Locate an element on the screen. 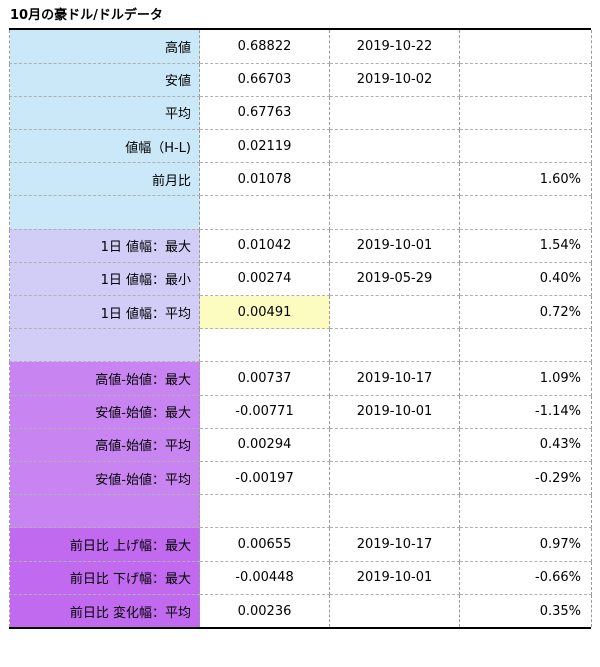 Image resolution: width=600 pixels, height=667 pixels. row-value: 0.00294 is located at coordinates (264, 445).